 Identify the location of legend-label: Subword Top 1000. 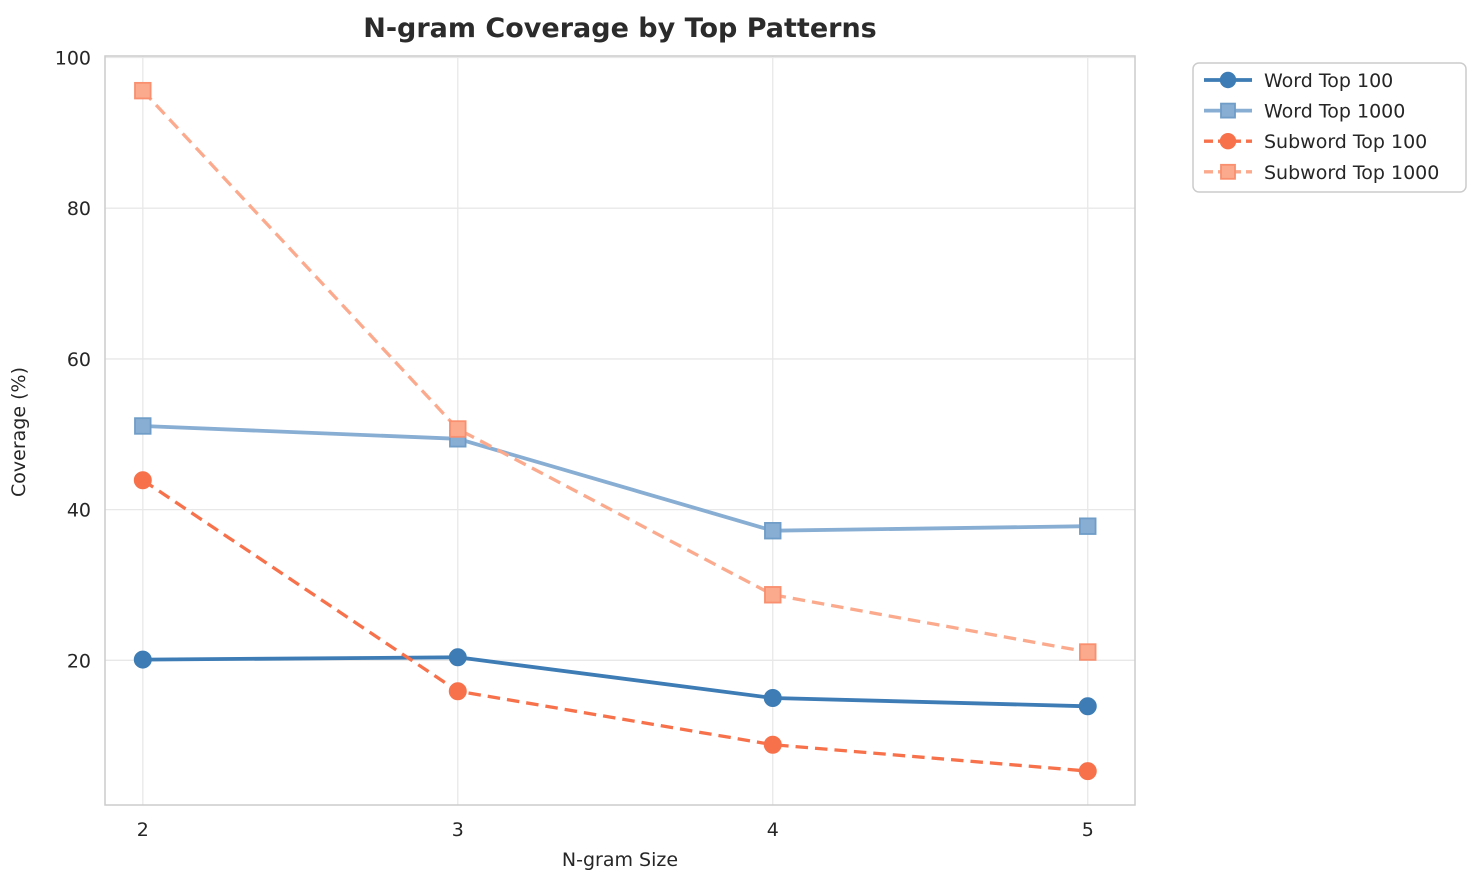
(1351, 173).